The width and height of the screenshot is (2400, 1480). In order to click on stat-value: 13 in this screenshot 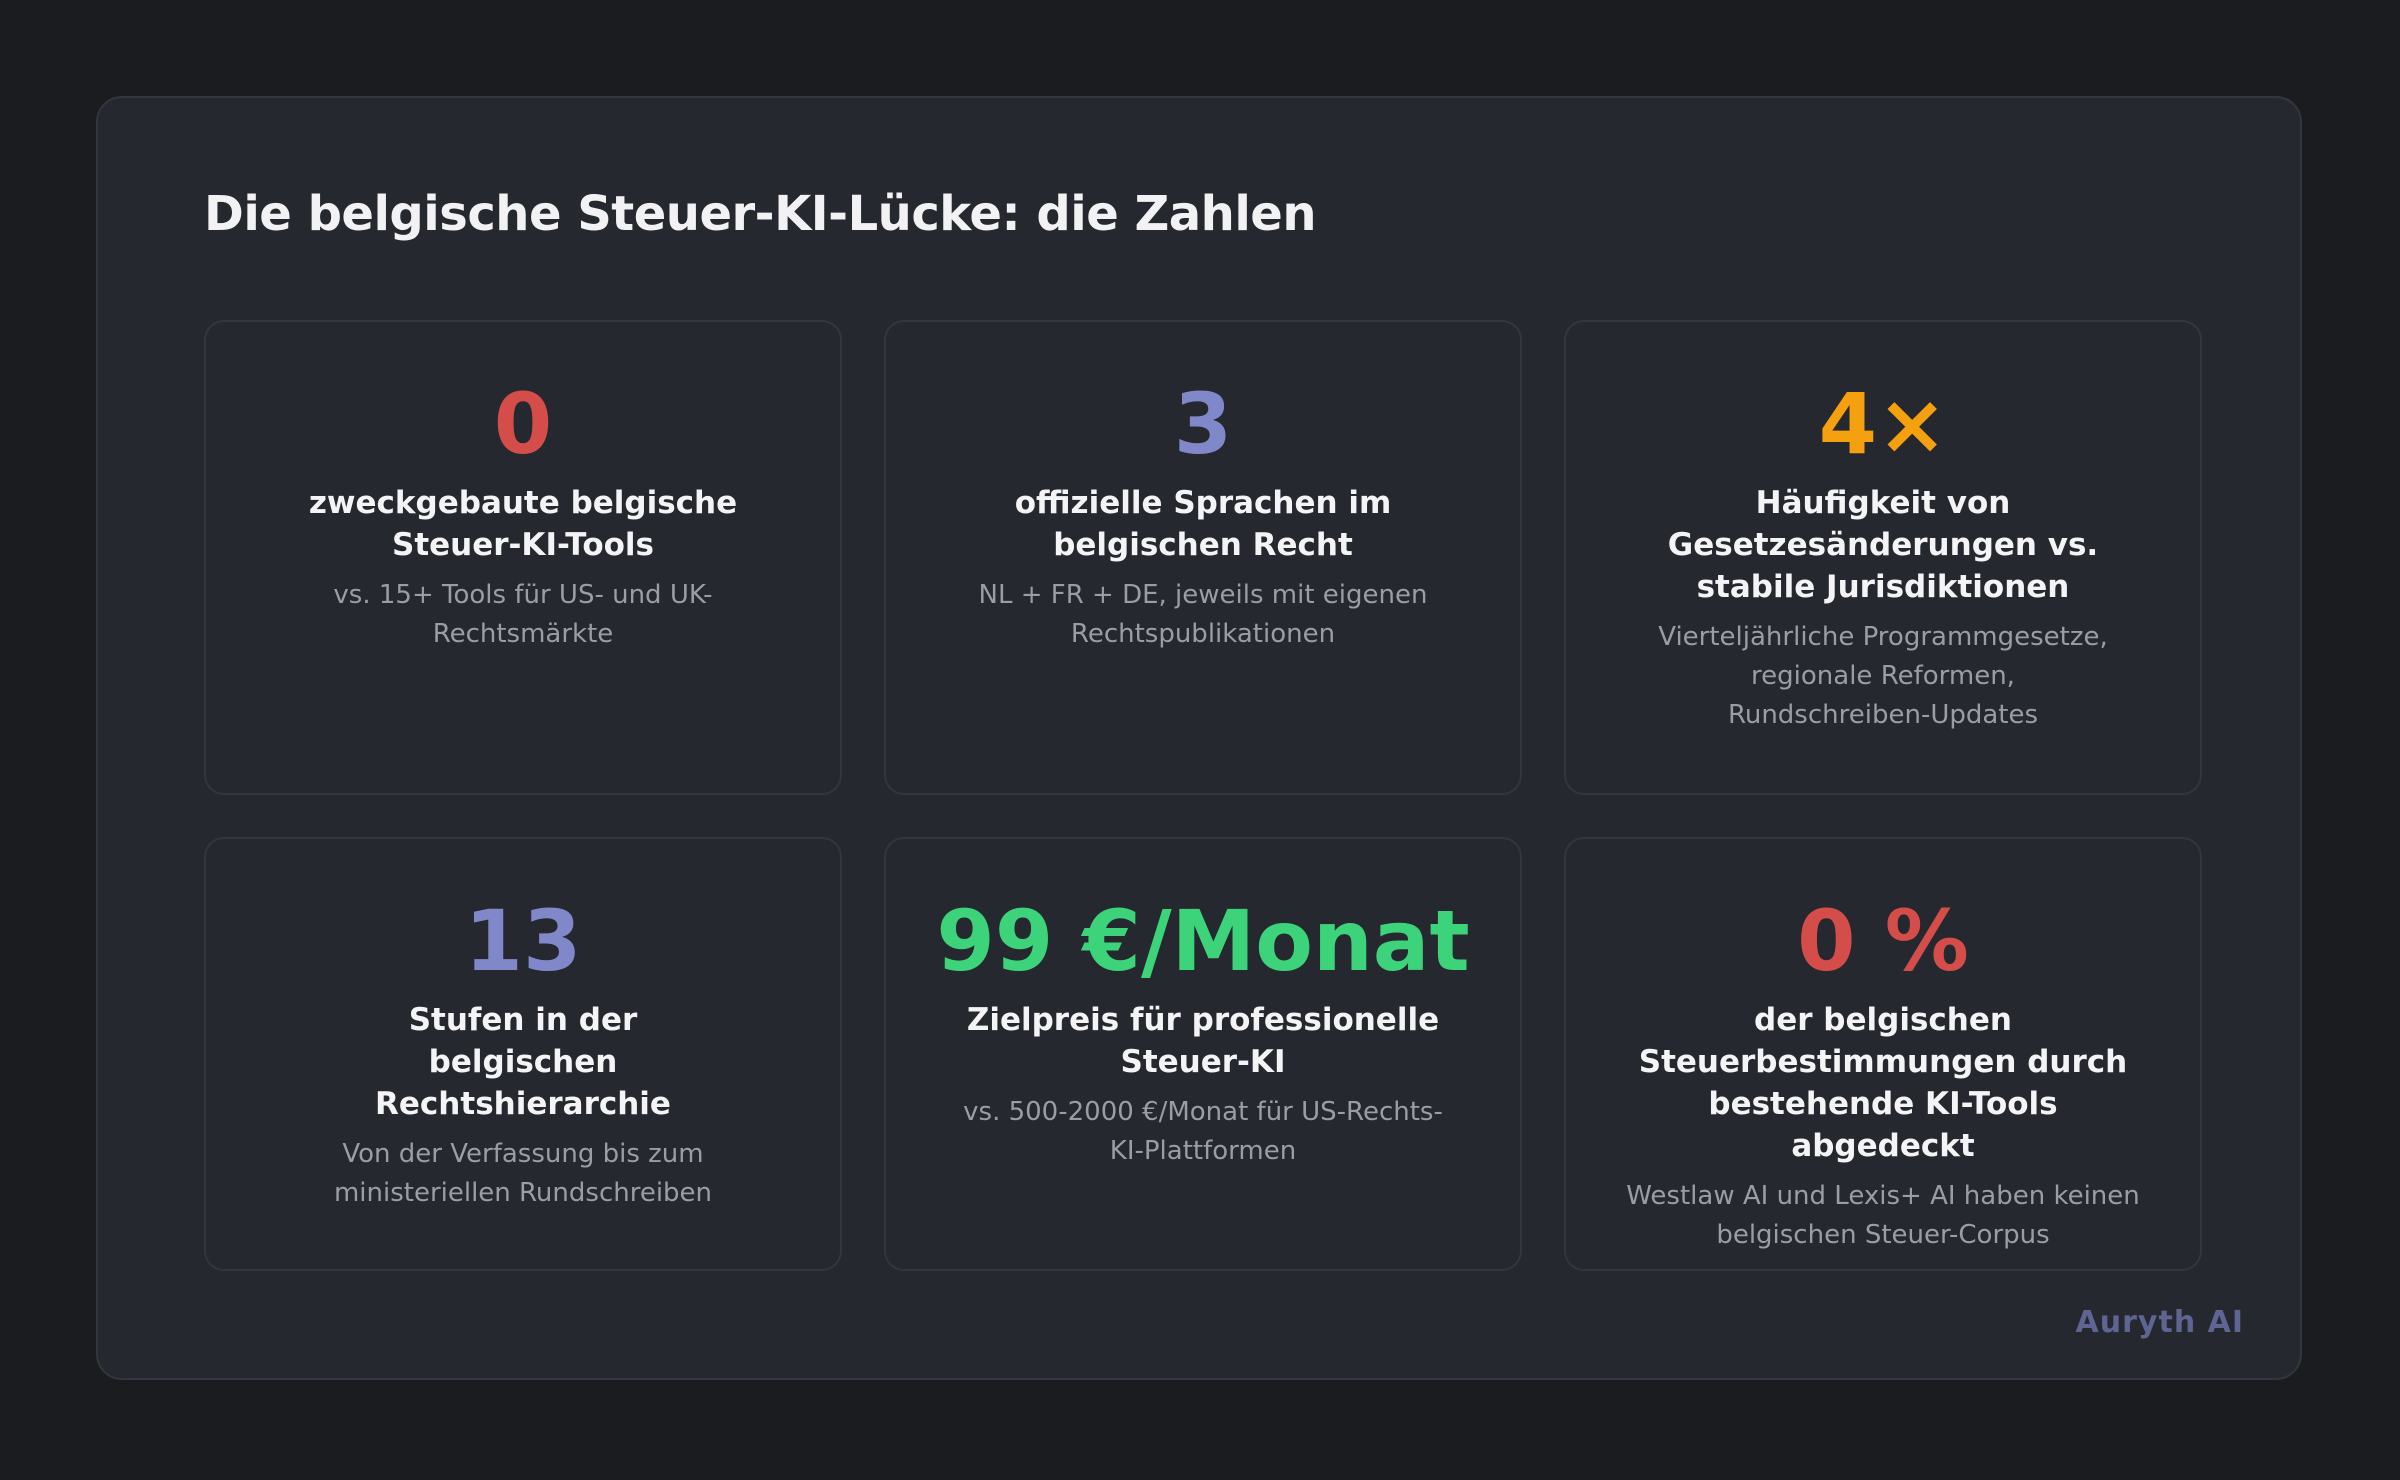, I will do `click(523, 941)`.